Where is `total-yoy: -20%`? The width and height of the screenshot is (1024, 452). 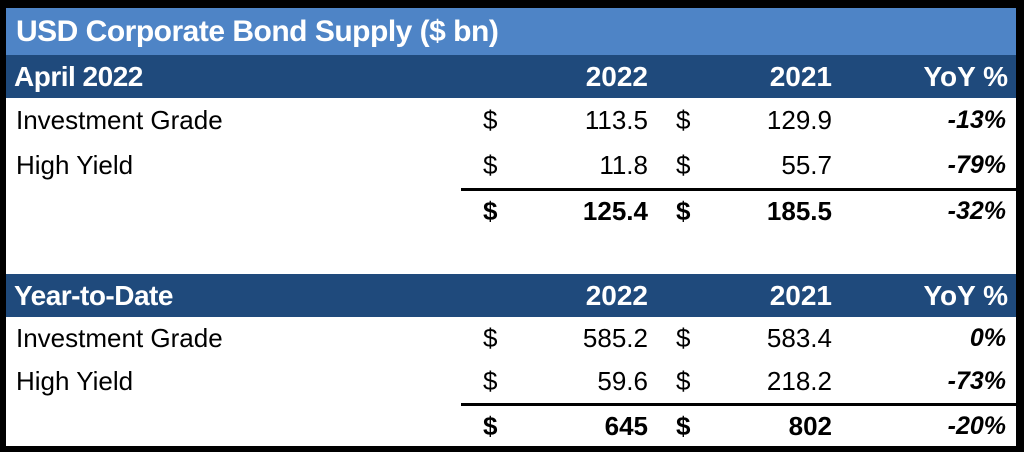
total-yoy: -20% is located at coordinates (927, 424).